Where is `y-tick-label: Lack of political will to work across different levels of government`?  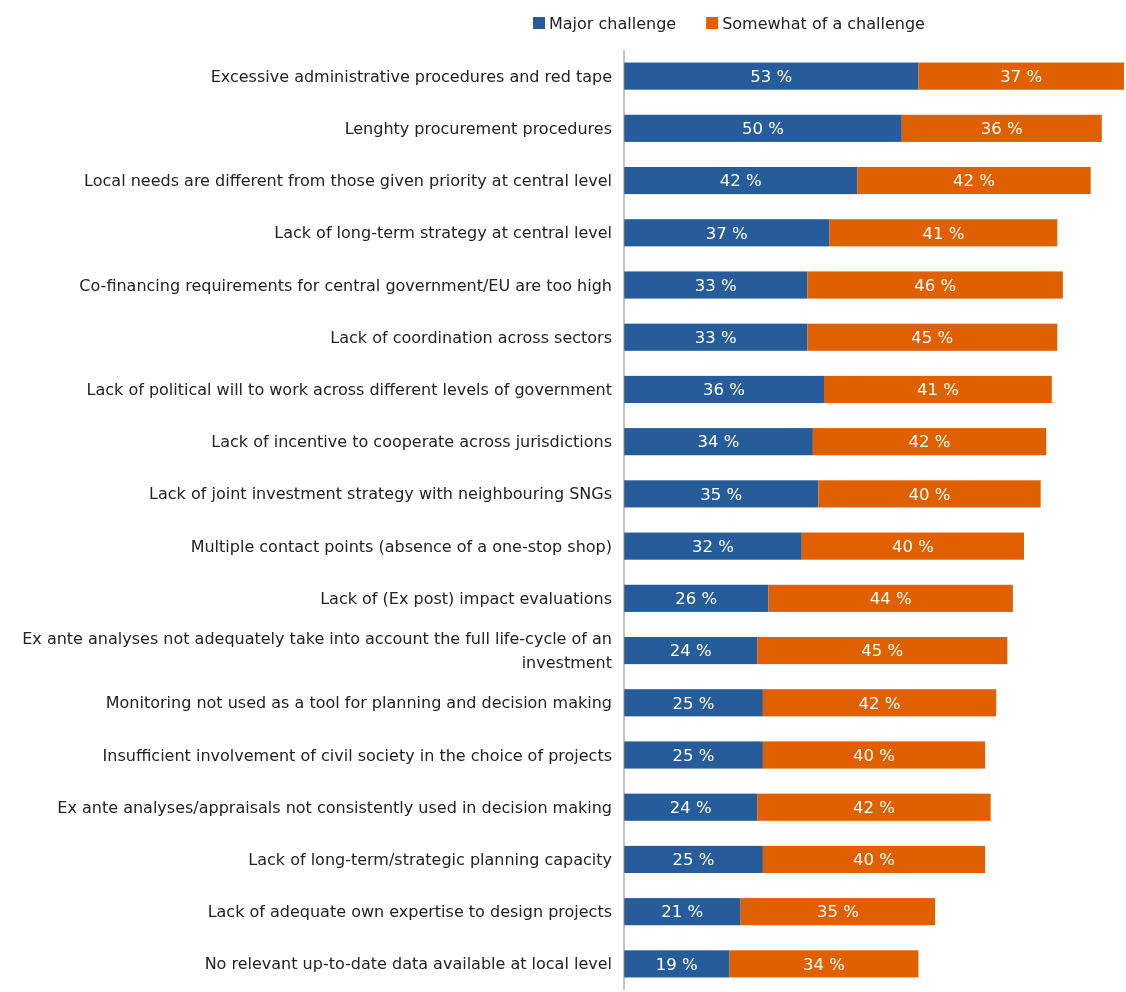 y-tick-label: Lack of political will to work across different levels of government is located at coordinates (349, 390).